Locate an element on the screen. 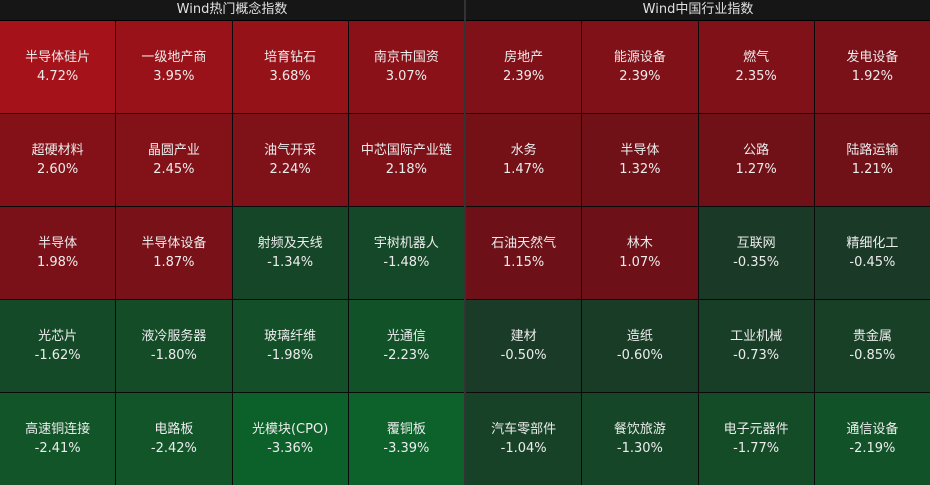  tile: 覆铜板 -3.39% is located at coordinates (406, 439).